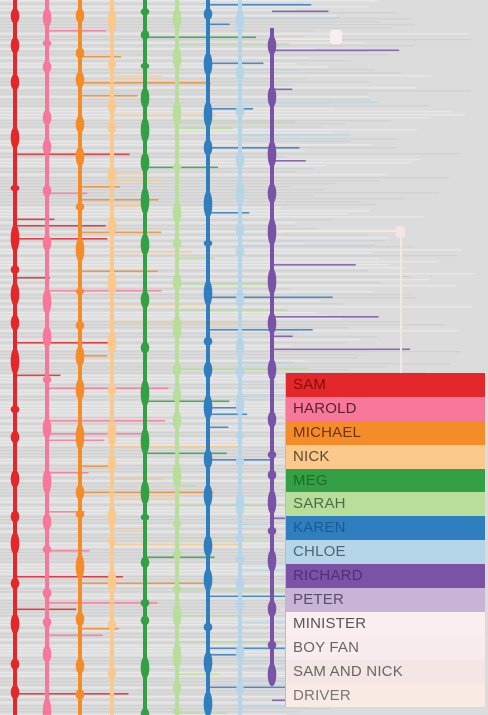 Image resolution: width=488 pixels, height=715 pixels. What do you see at coordinates (385, 552) in the screenshot?
I see `legend-item-chloe: CHLOE` at bounding box center [385, 552].